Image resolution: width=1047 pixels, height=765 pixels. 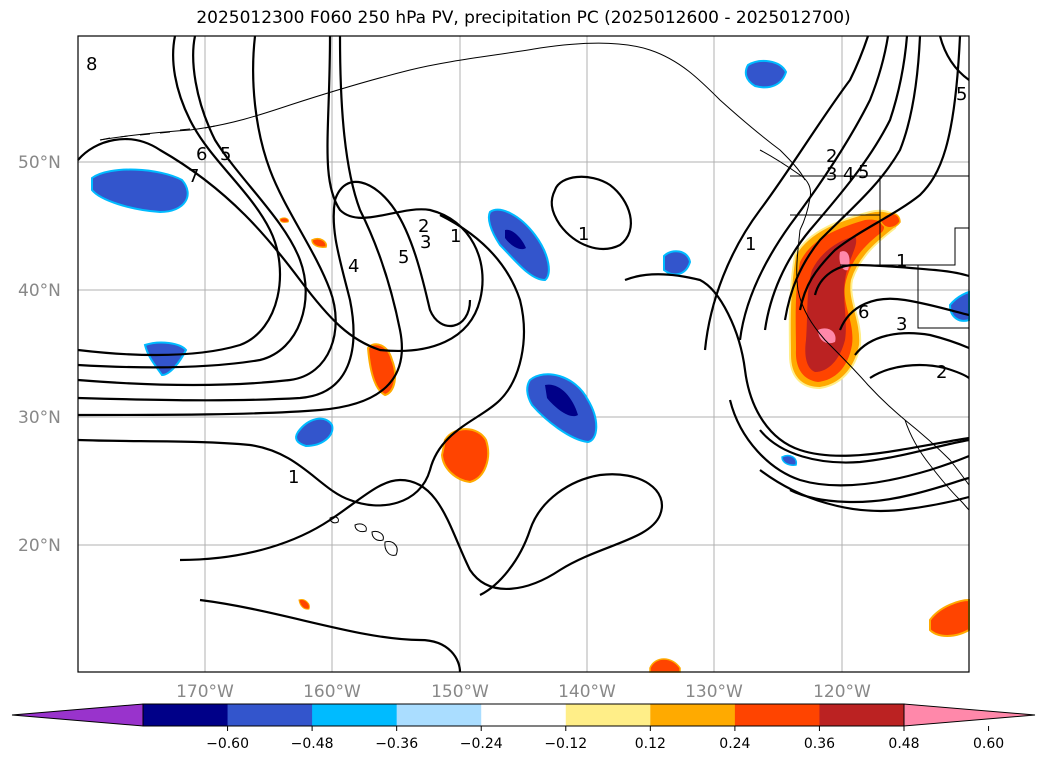 What do you see at coordinates (481, 744) in the screenshot?
I see `colorbar-tick-label: −0.24` at bounding box center [481, 744].